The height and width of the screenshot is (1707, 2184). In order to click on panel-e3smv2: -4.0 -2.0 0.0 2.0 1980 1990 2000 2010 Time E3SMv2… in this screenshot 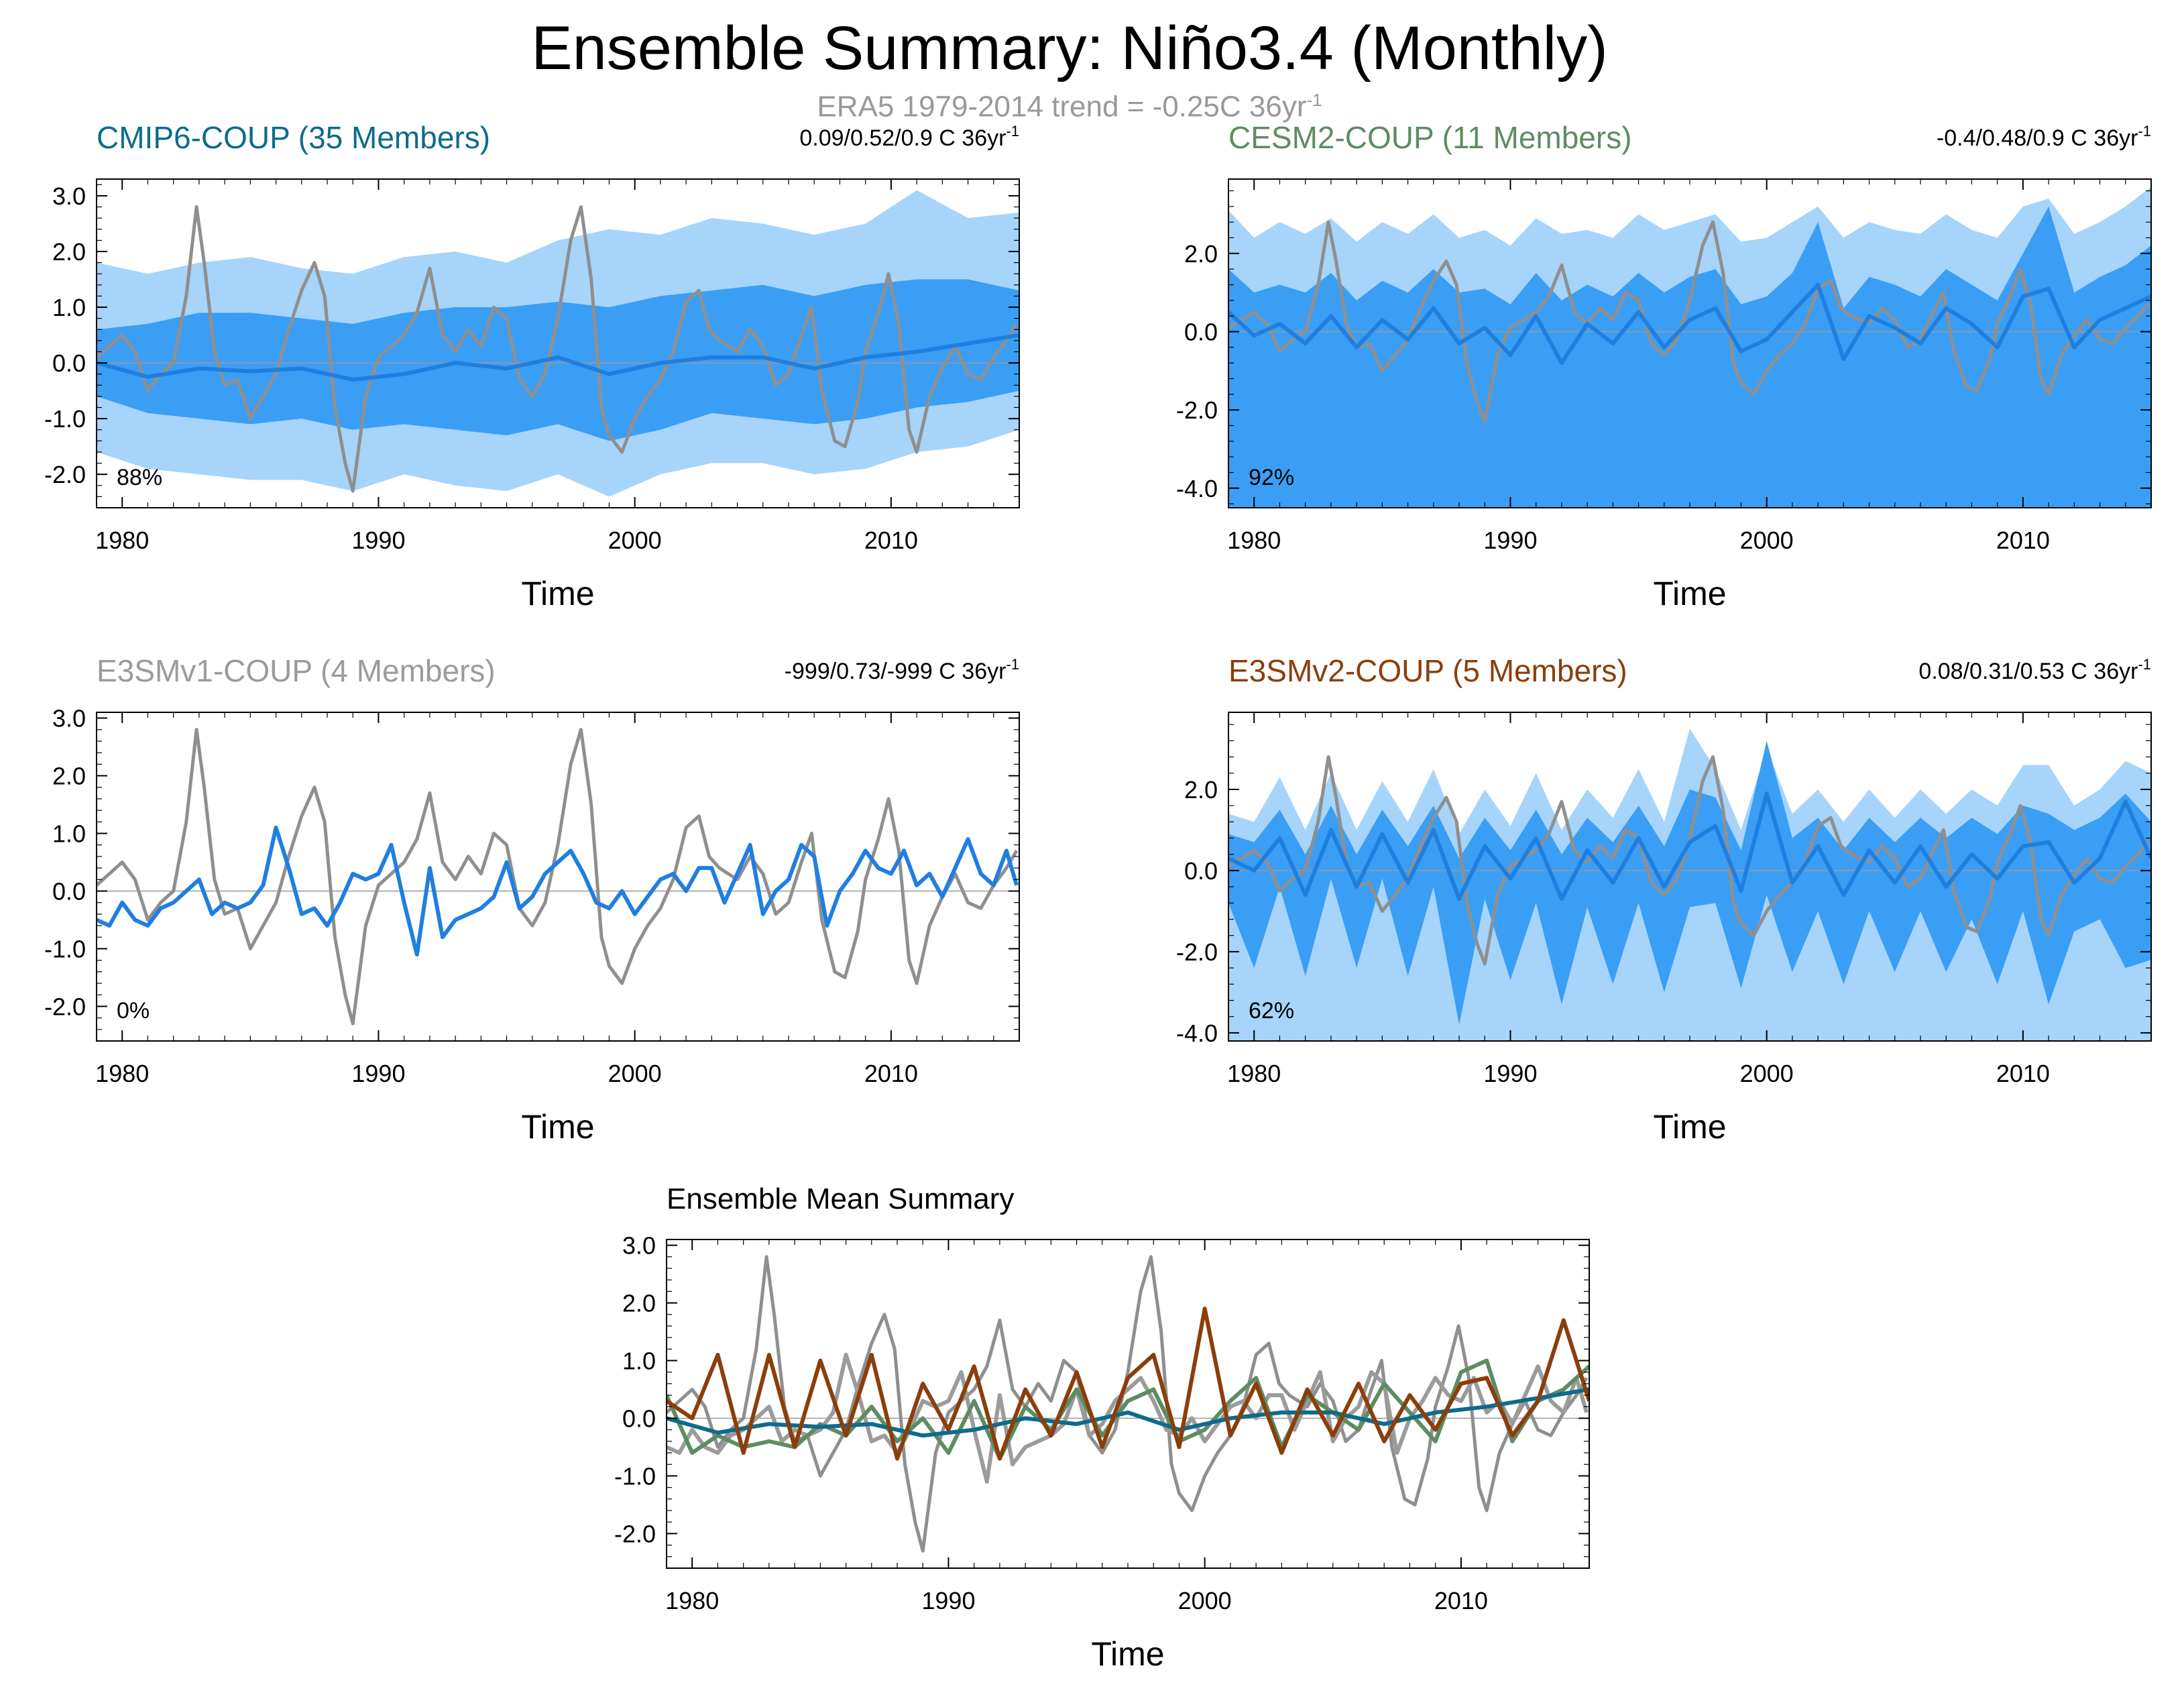, I will do `click(1664, 899)`.